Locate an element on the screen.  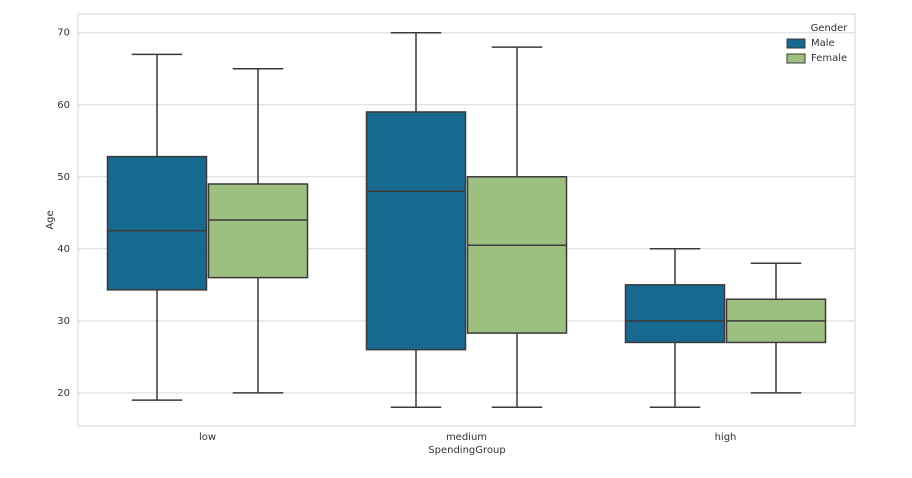
x-axis-label: SpendingGroup is located at coordinates (466, 450).